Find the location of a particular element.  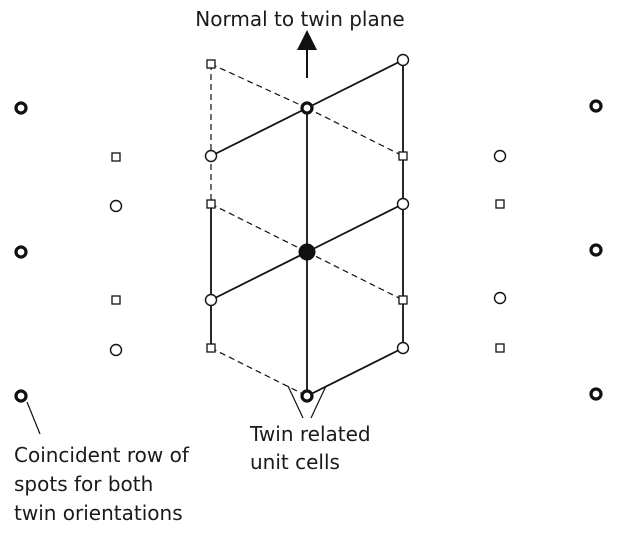

twin-cells-label-line1: Twin related is located at coordinates (310, 434).